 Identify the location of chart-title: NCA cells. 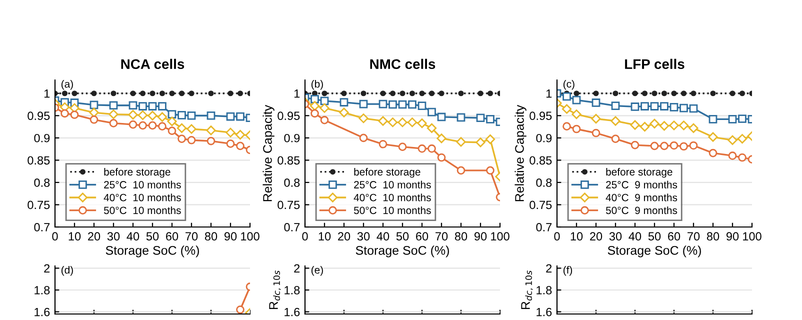
(152, 64).